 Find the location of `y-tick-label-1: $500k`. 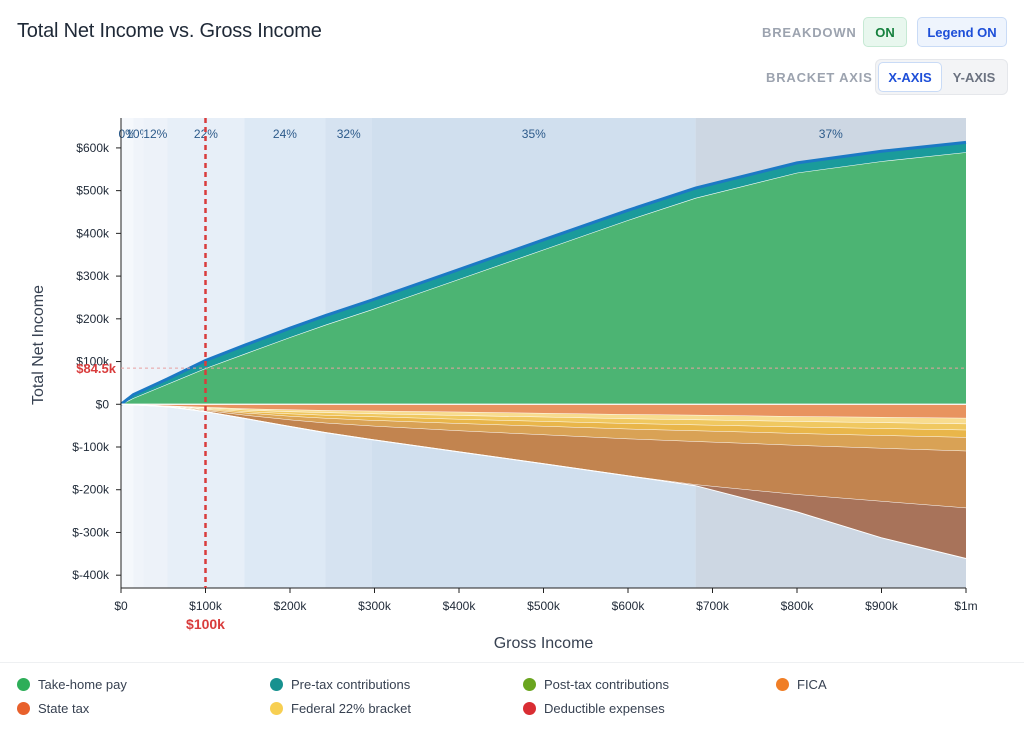

y-tick-label-1: $500k is located at coordinates (93, 191).